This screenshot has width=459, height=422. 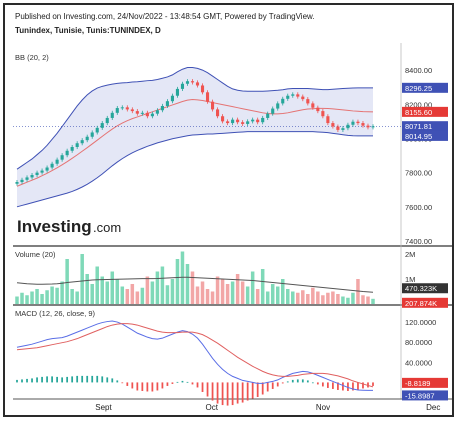 What do you see at coordinates (418, 104) in the screenshot?
I see `price-tick-label: 8200.00` at bounding box center [418, 104].